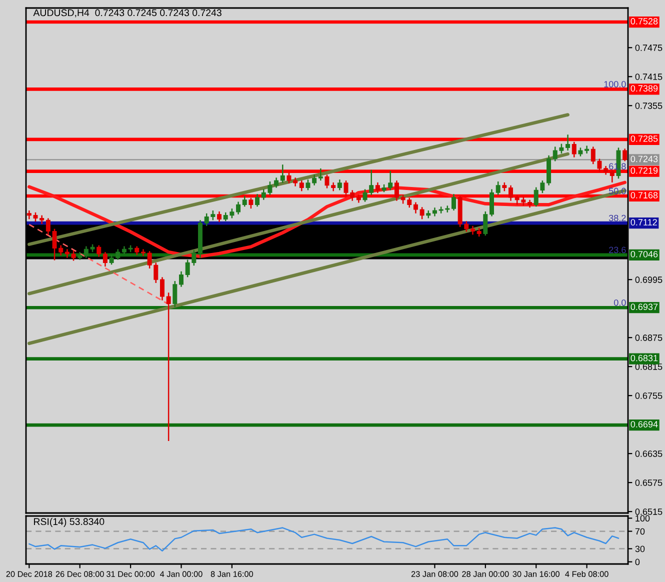 This screenshot has width=665, height=582. I want to click on x-tick-label: 4 Jan 00:00, so click(181, 574).